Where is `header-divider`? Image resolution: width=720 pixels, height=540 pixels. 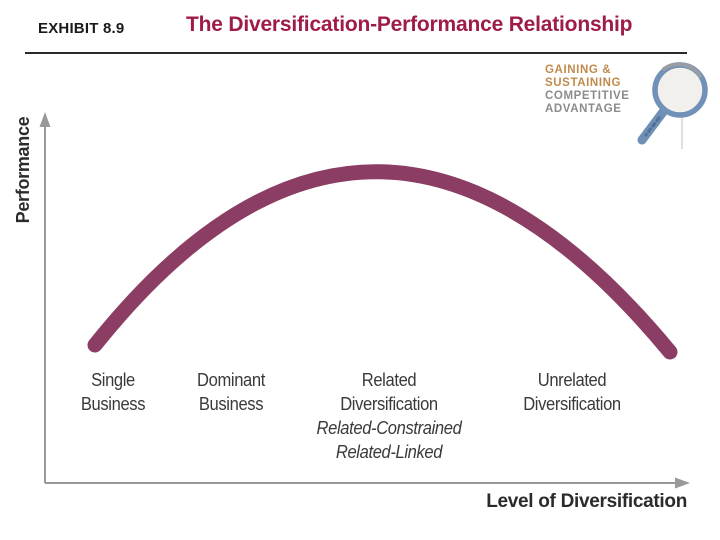
header-divider is located at coordinates (356, 53).